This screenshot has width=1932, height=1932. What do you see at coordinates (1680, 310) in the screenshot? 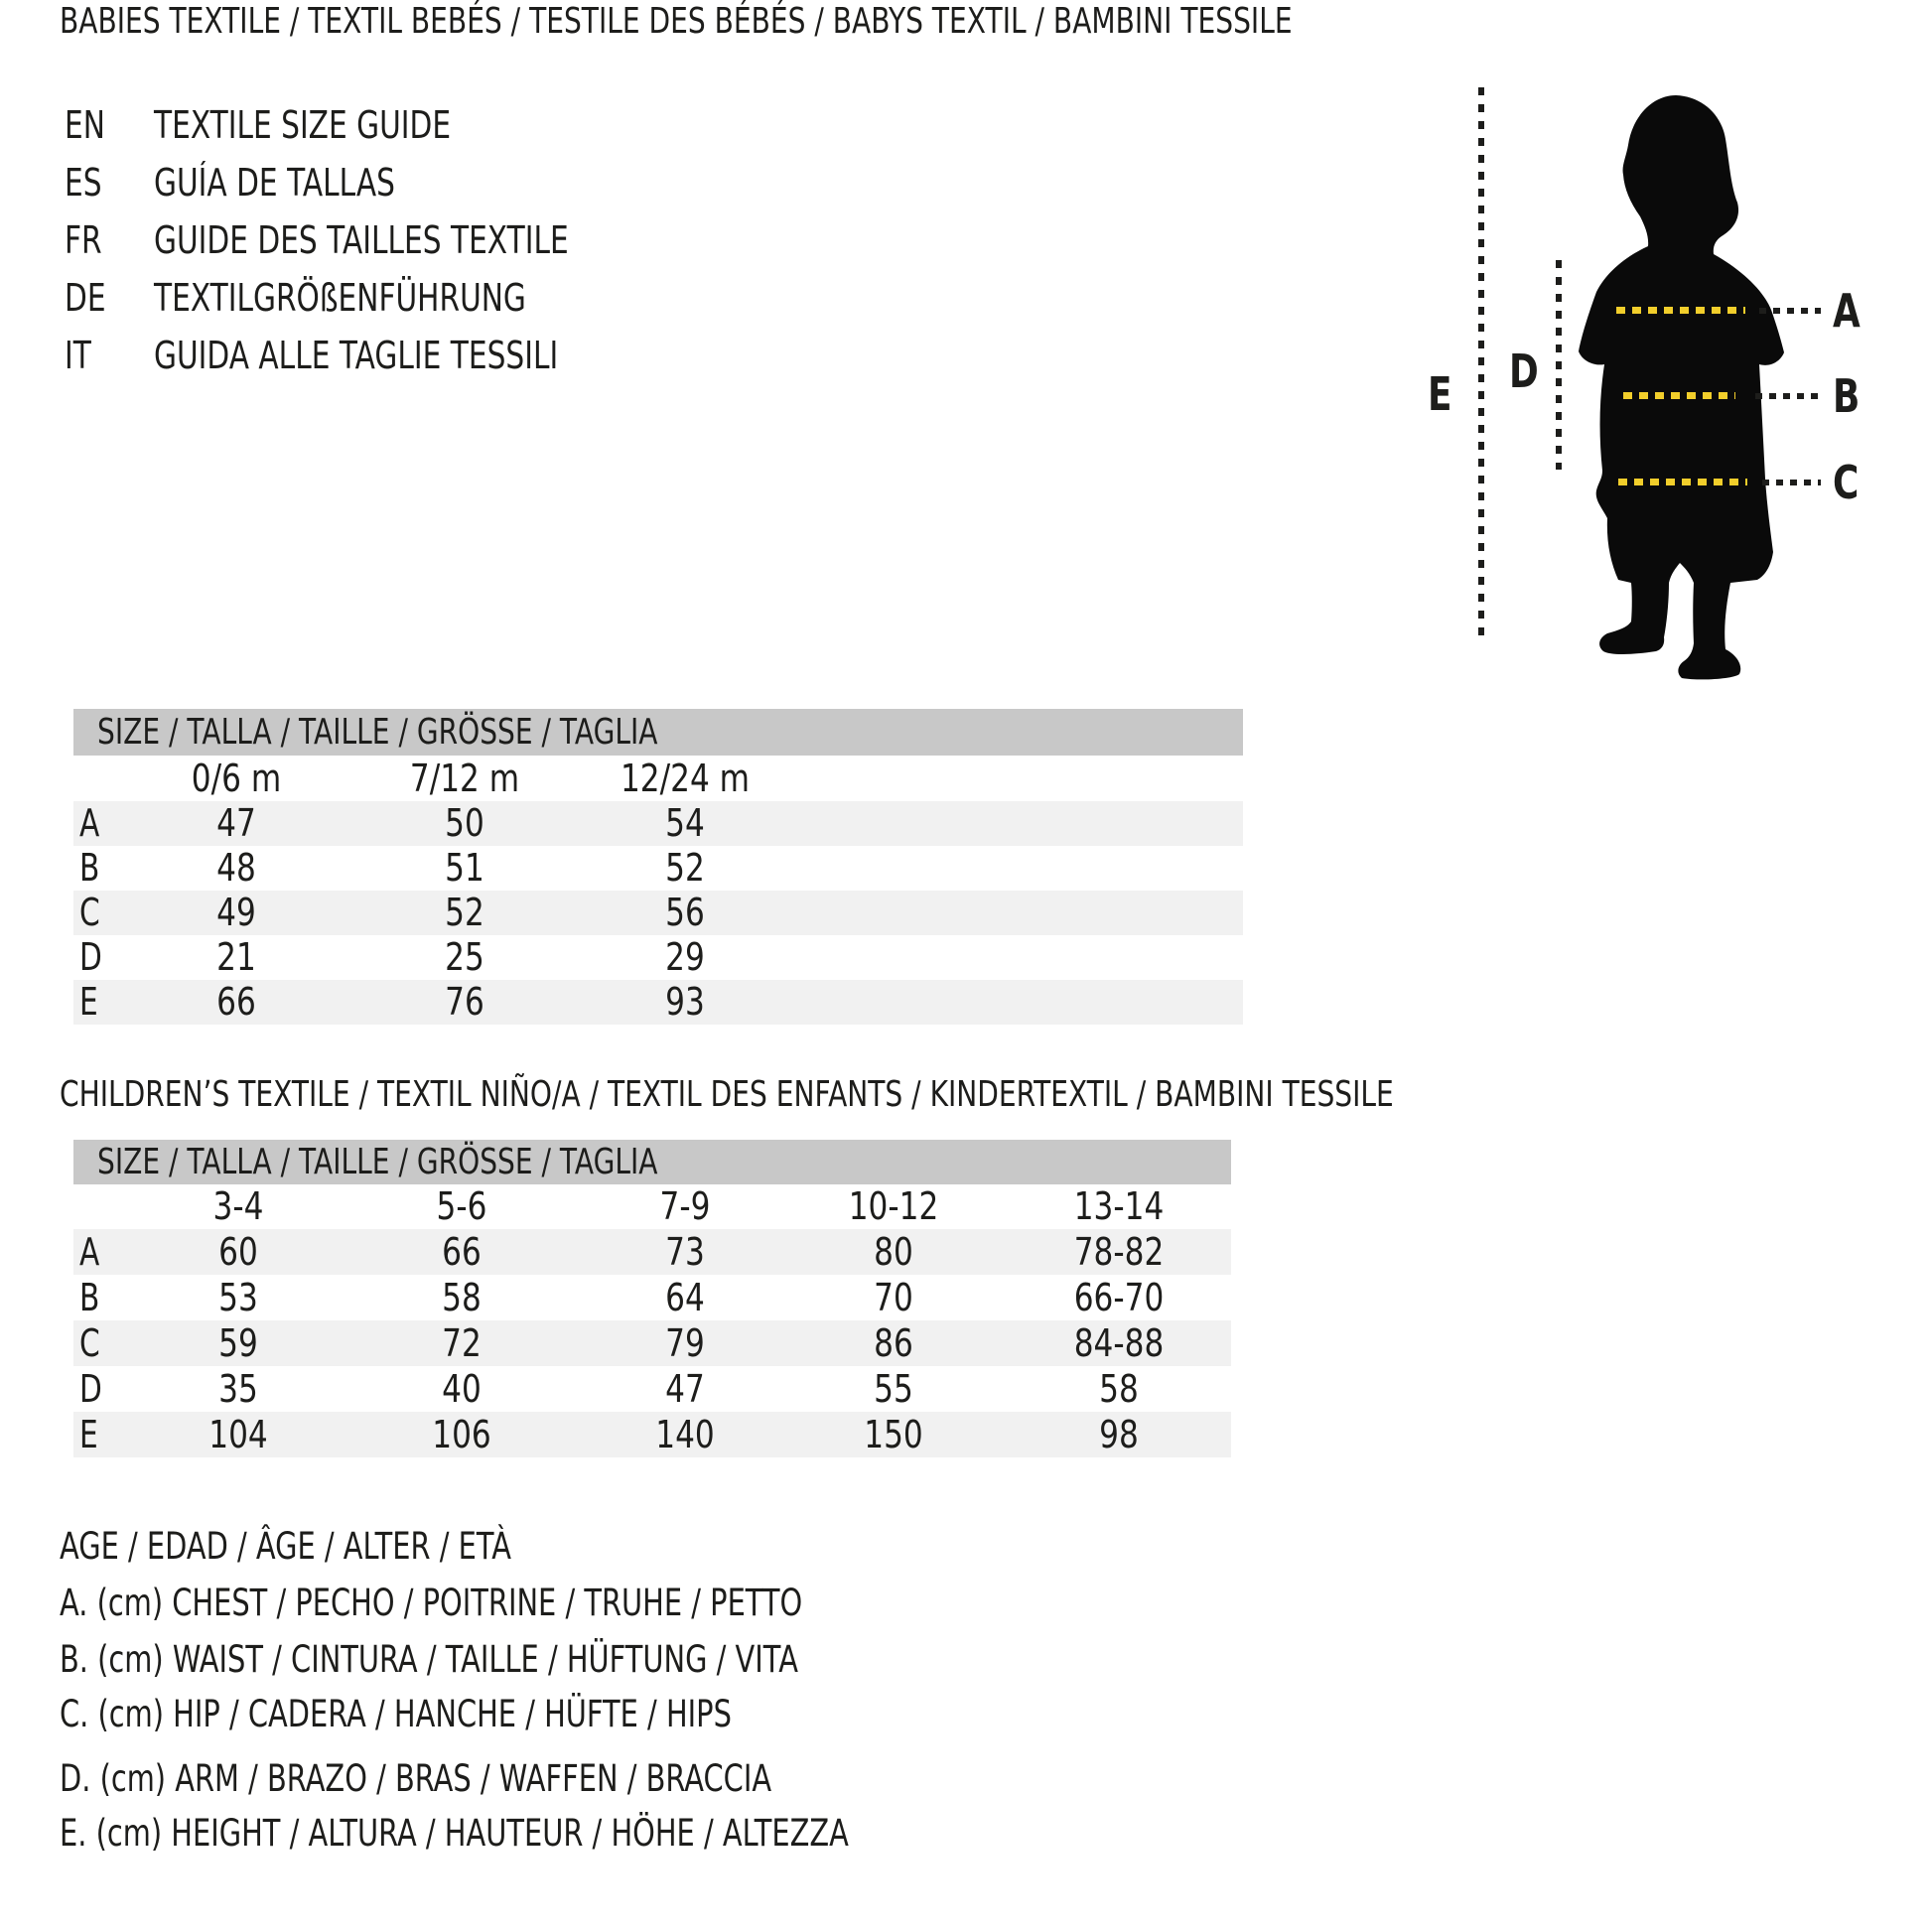
I see `chest-measure-dash-A` at bounding box center [1680, 310].